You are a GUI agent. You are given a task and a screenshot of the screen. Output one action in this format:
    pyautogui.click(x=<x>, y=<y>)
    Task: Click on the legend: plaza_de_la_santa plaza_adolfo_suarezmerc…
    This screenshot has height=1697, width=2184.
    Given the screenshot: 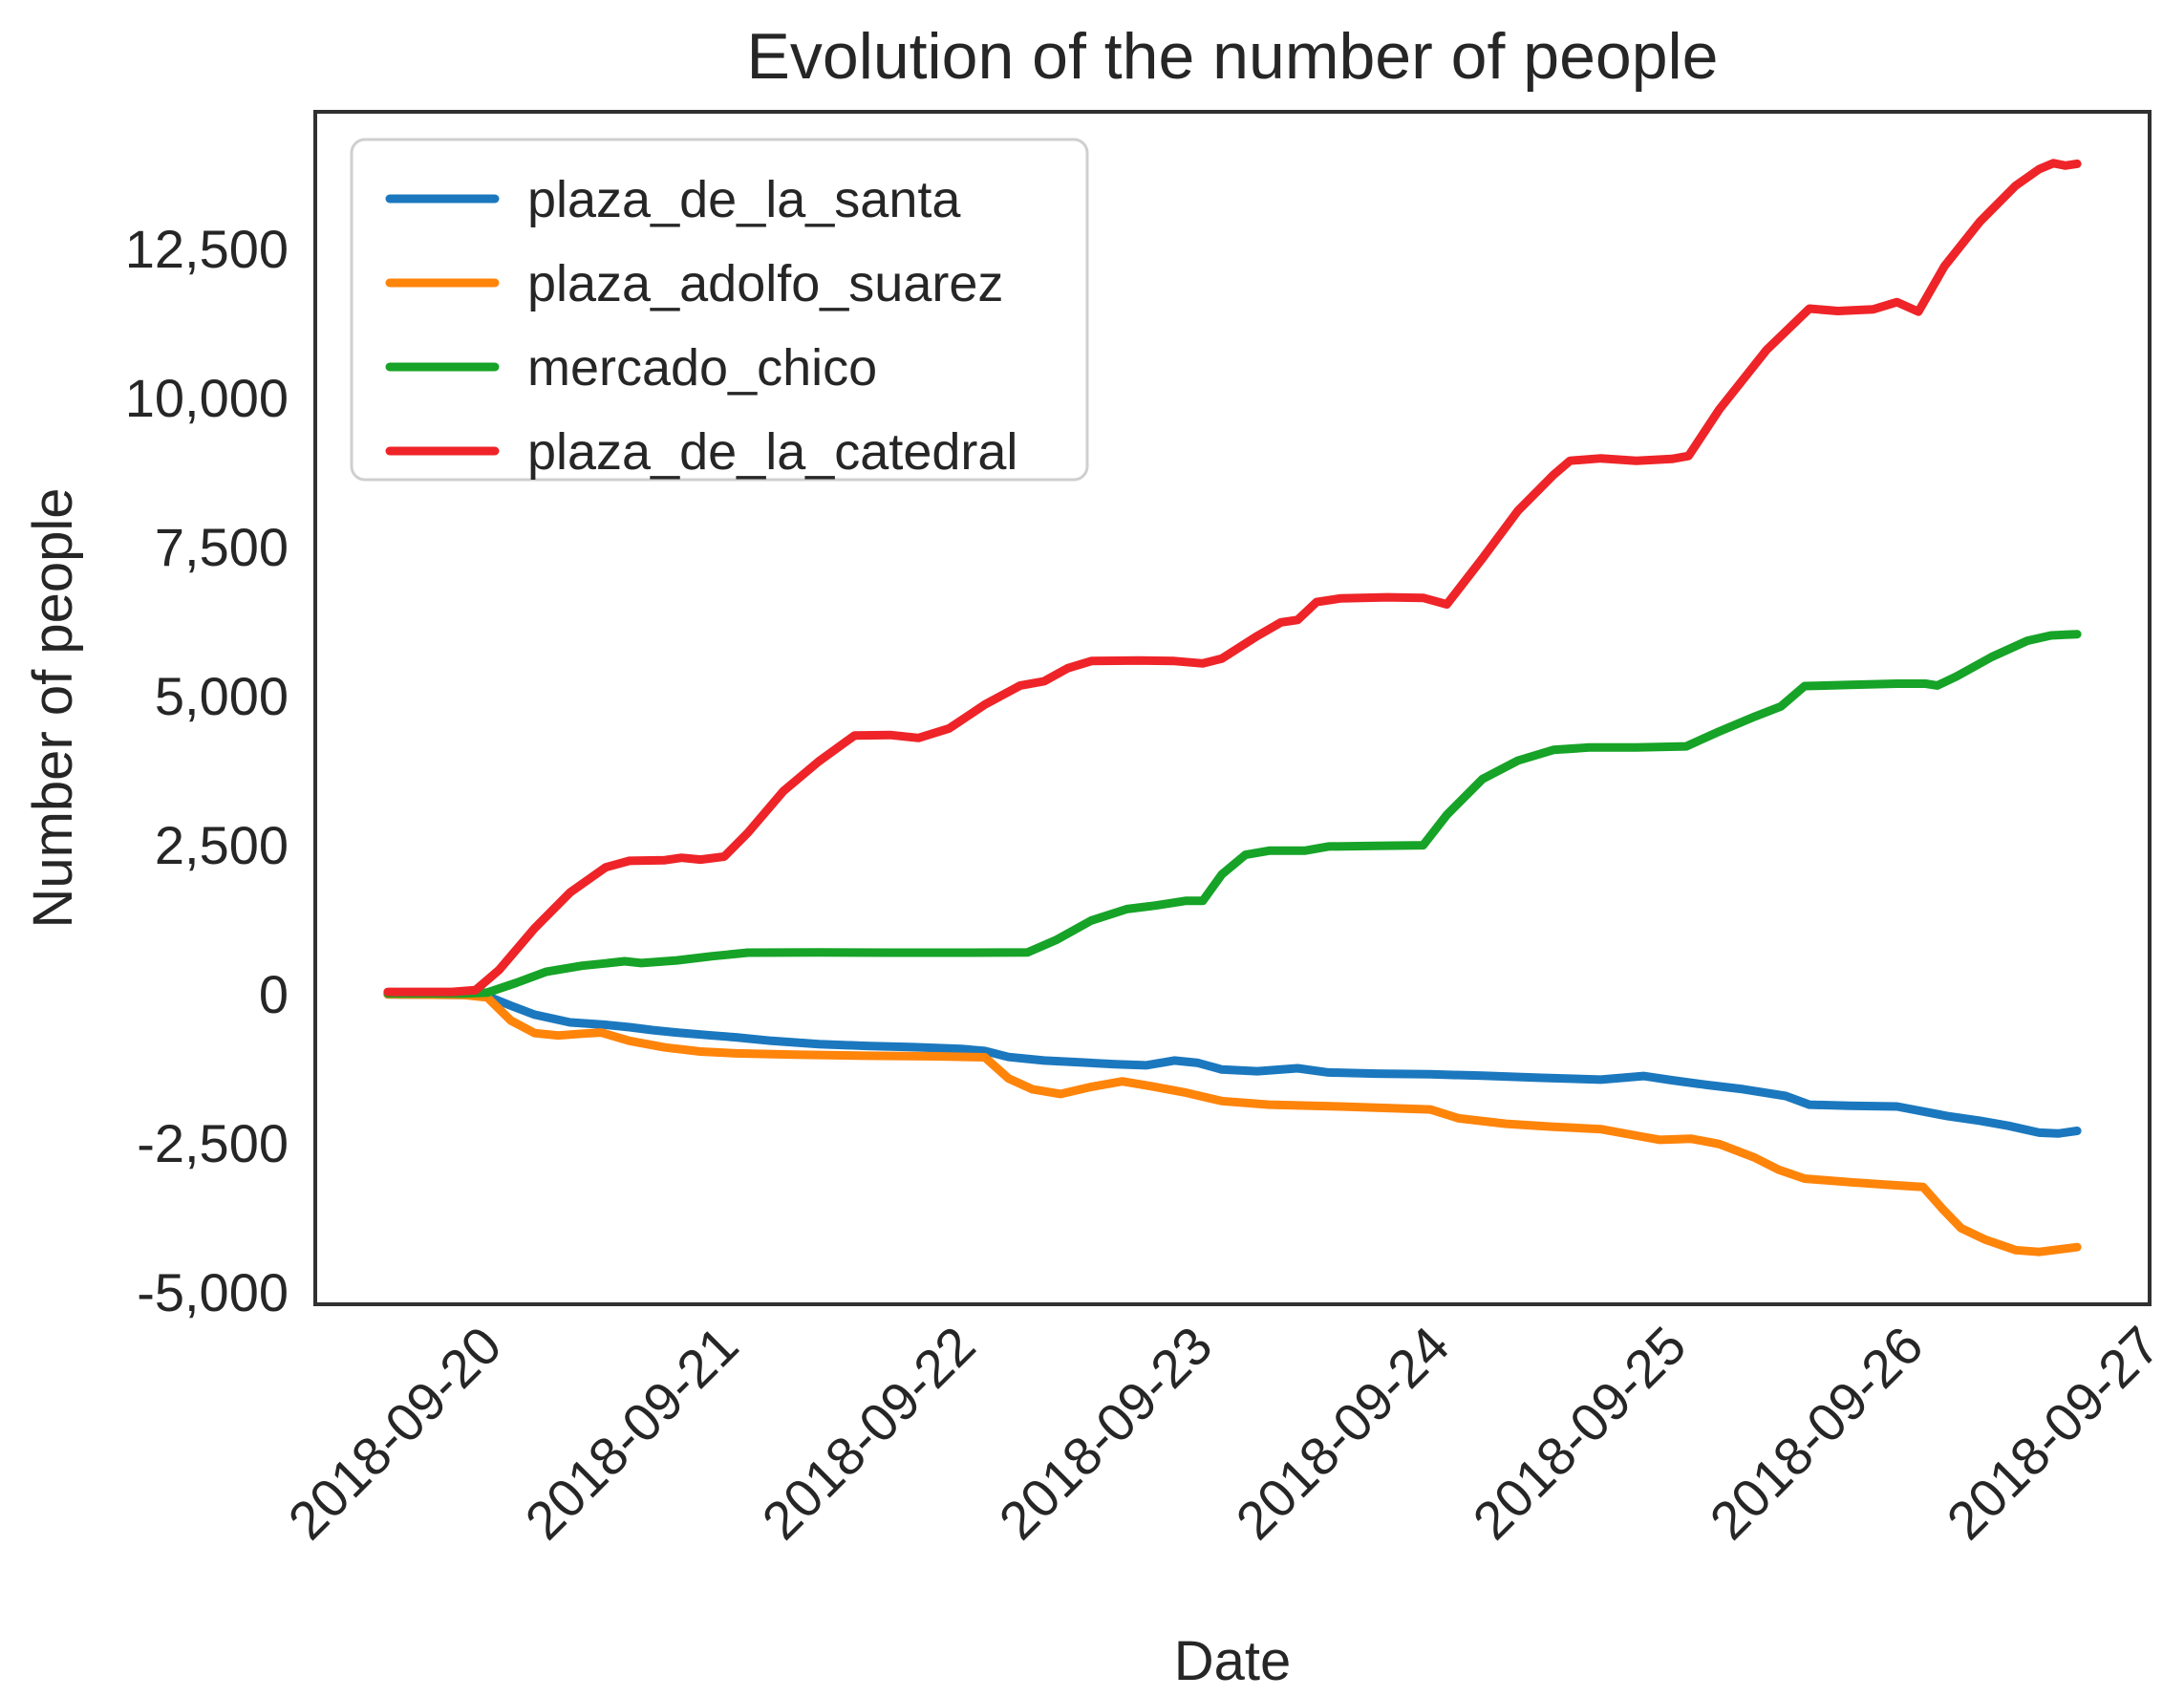 What is the action you would take?
    pyautogui.click(x=720, y=310)
    